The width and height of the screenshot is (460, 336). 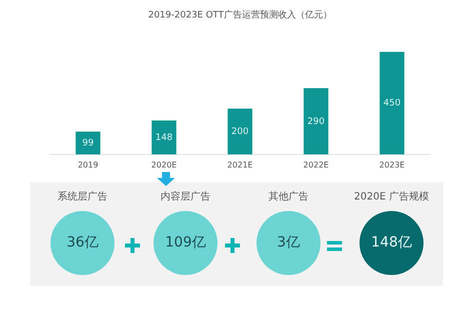 I want to click on x-tick-label: 2019, so click(x=88, y=165).